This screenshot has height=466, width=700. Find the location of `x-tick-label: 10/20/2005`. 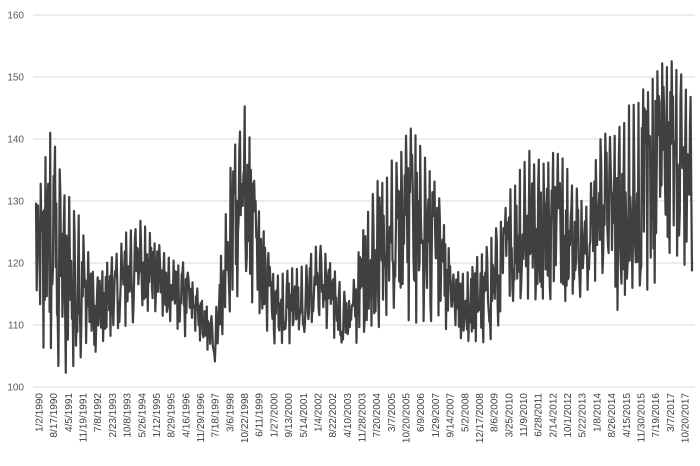

x-tick-label: 10/20/2005 is located at coordinates (407, 418).